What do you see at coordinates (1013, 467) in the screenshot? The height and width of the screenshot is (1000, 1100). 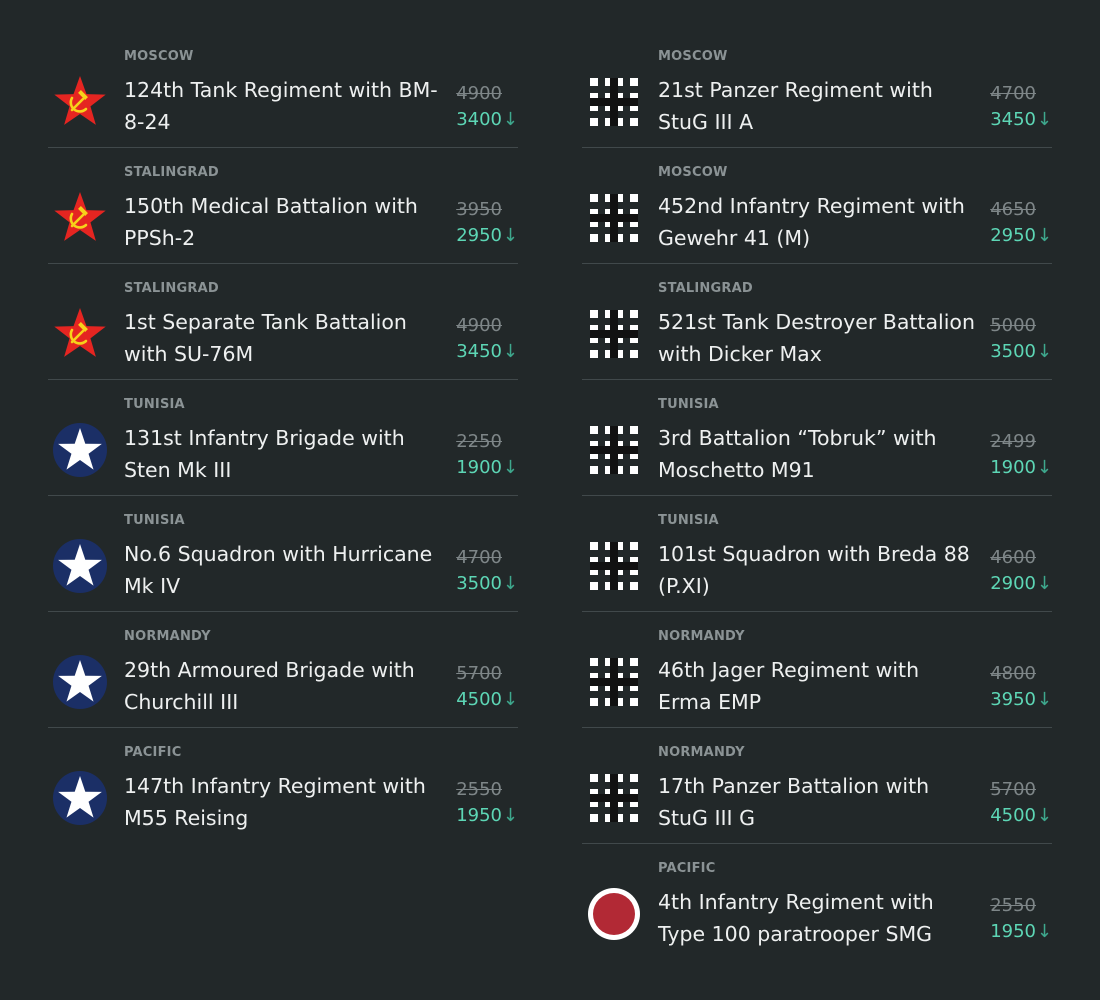 I see `offer-new-price: 1900` at bounding box center [1013, 467].